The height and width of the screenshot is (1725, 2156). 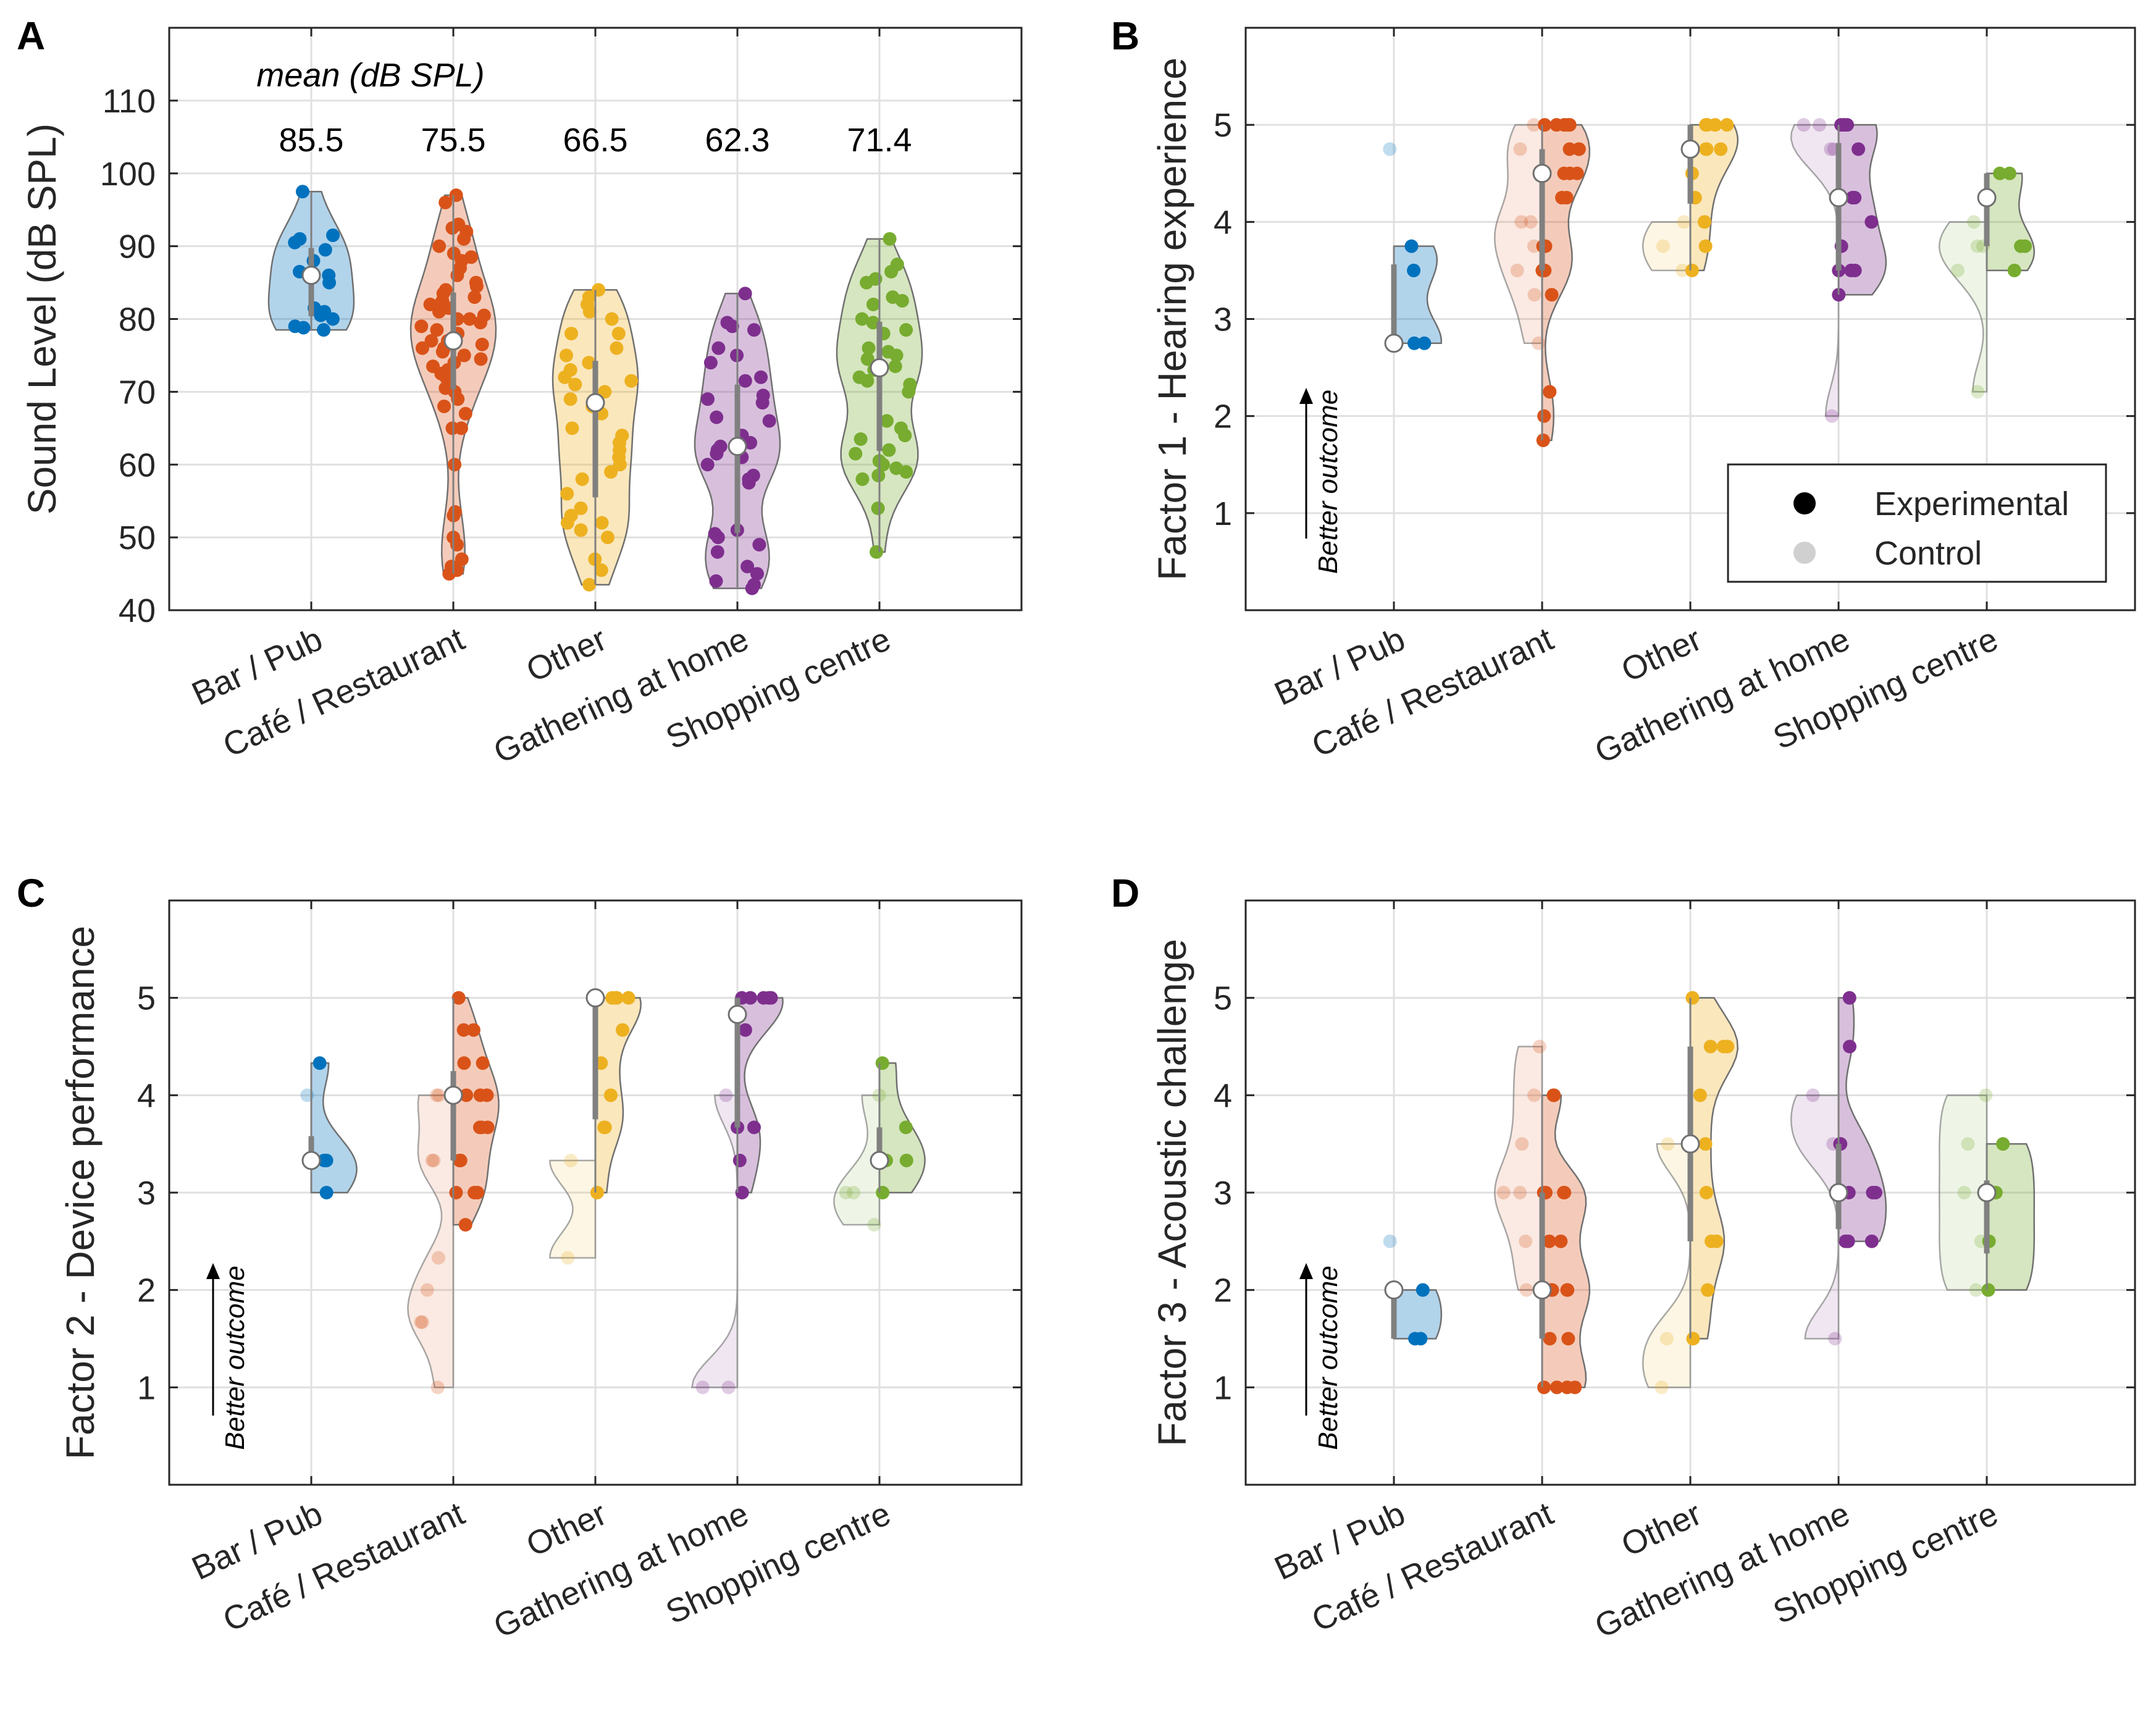 What do you see at coordinates (1805, 553) in the screenshot?
I see `legend-marker-control` at bounding box center [1805, 553].